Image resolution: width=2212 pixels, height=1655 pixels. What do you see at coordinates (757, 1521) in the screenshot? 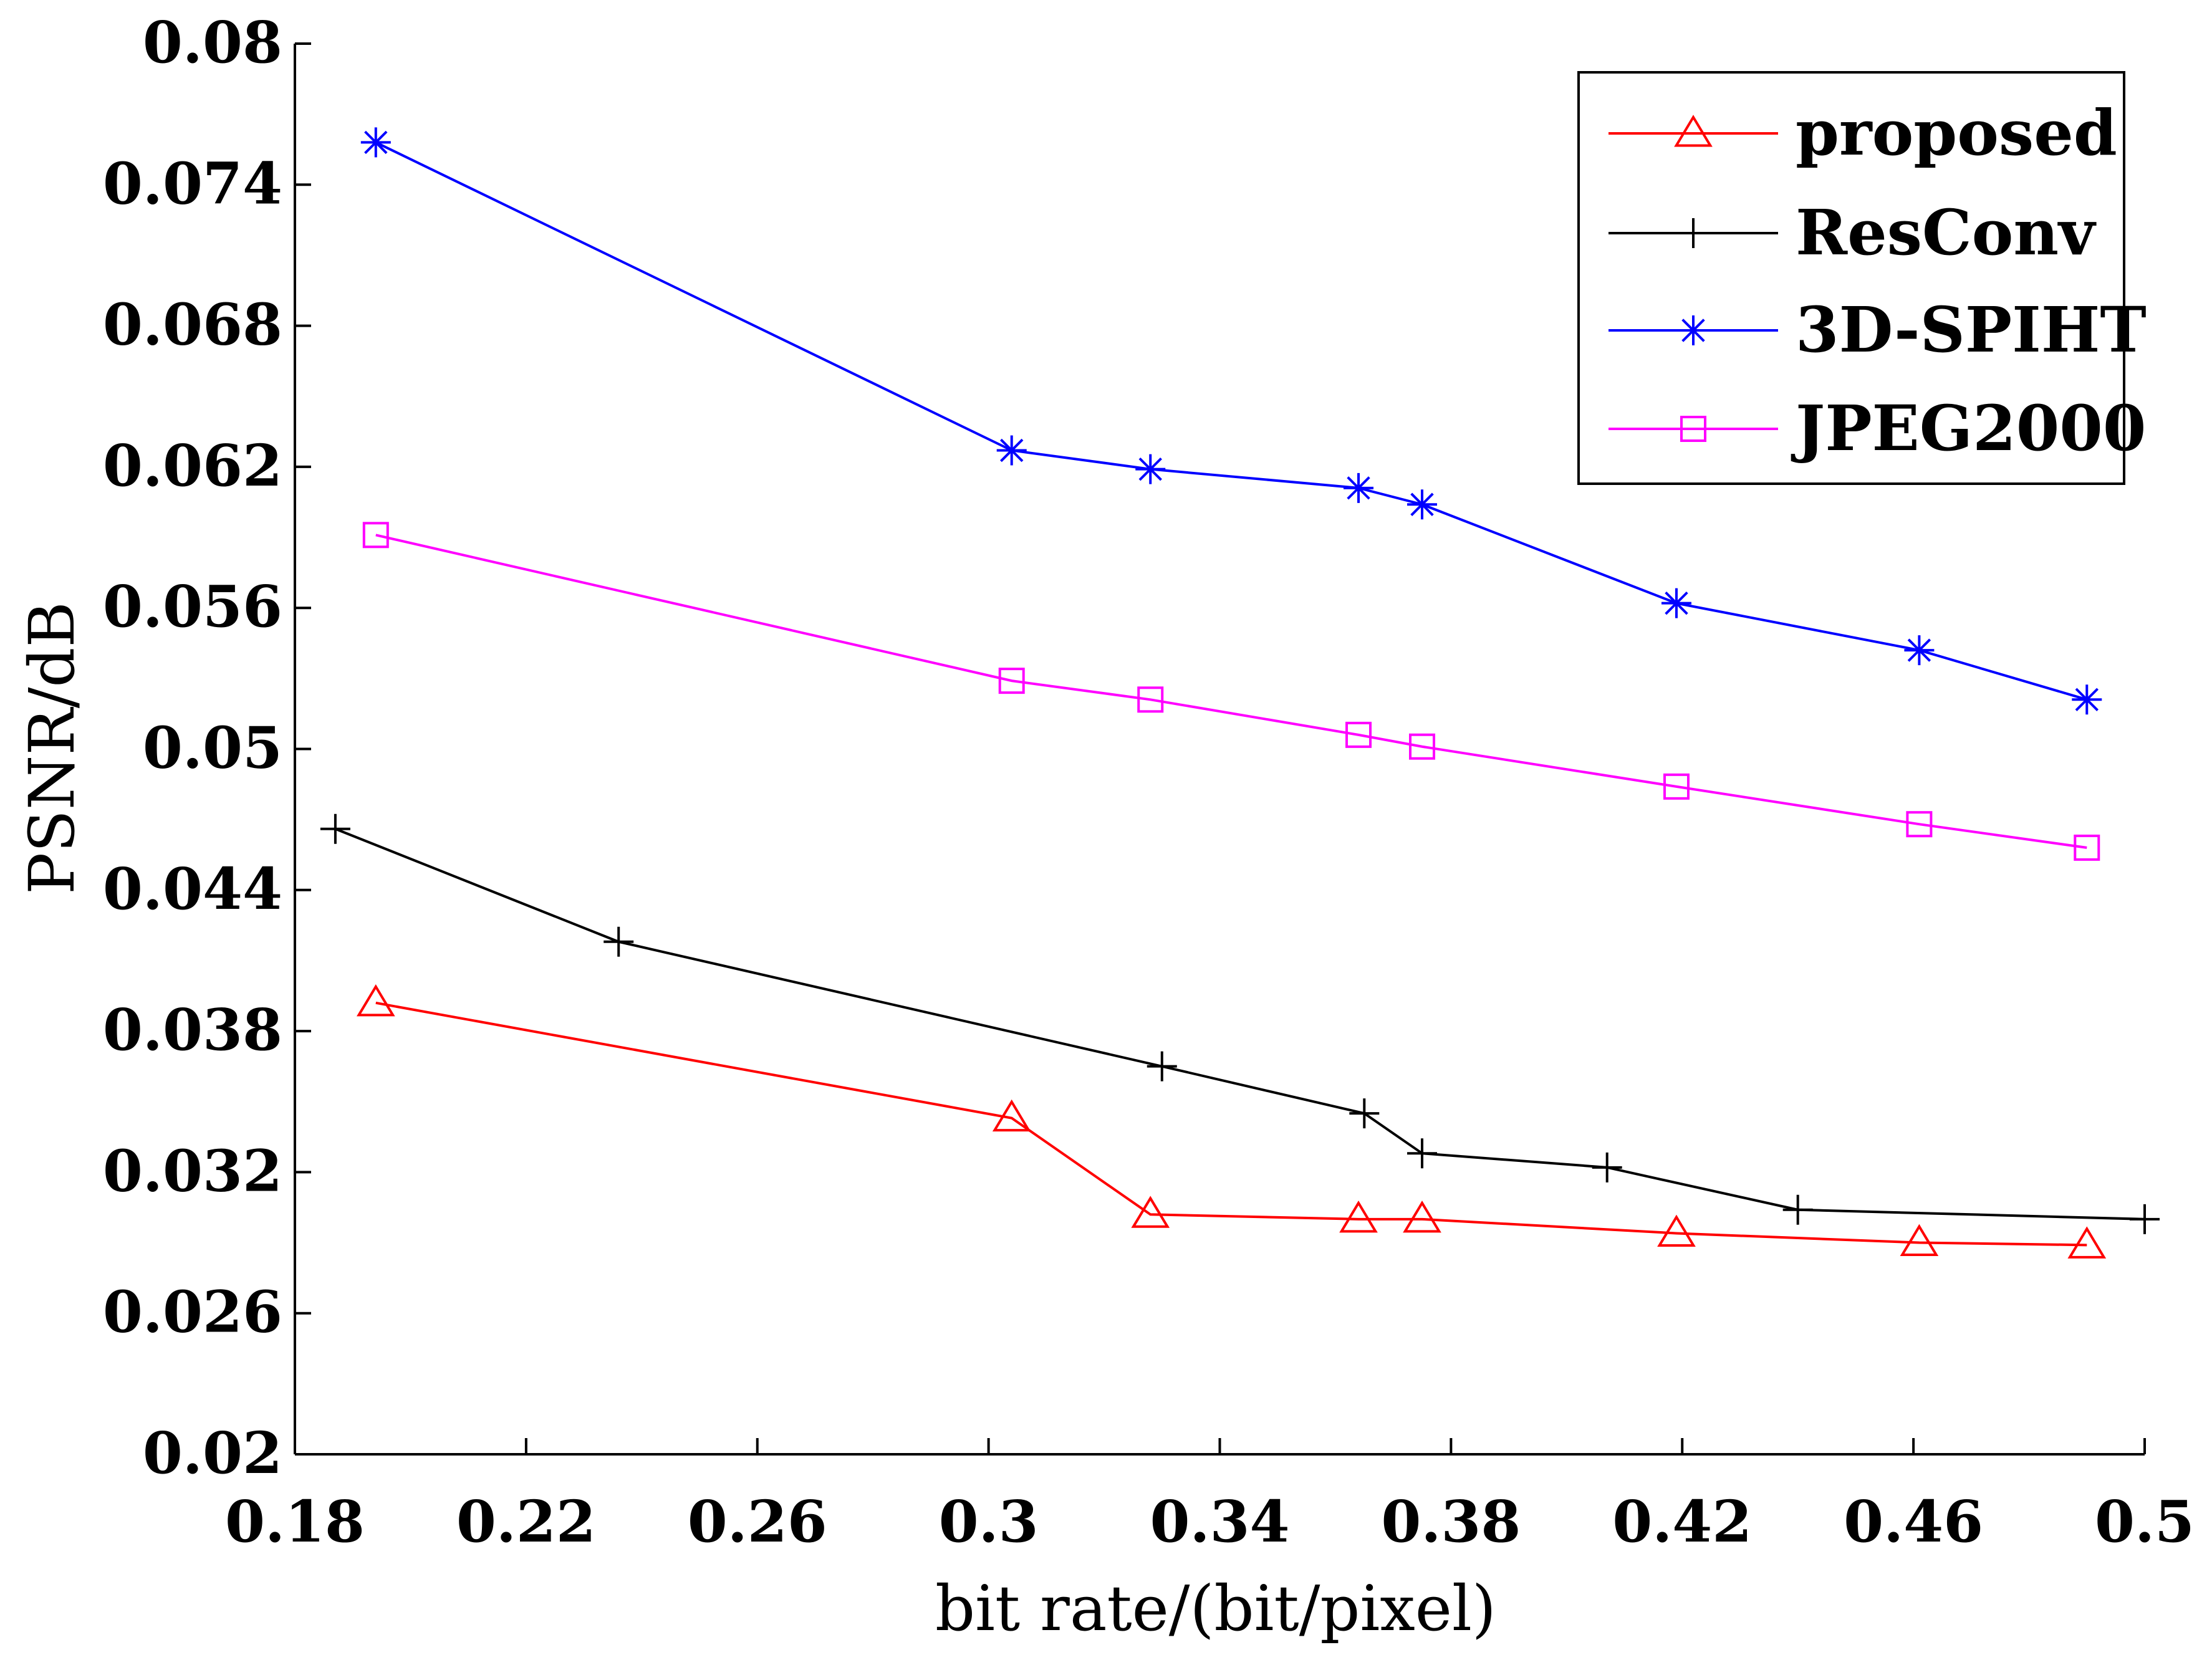
I see `x-tick-label: 0.26` at bounding box center [757, 1521].